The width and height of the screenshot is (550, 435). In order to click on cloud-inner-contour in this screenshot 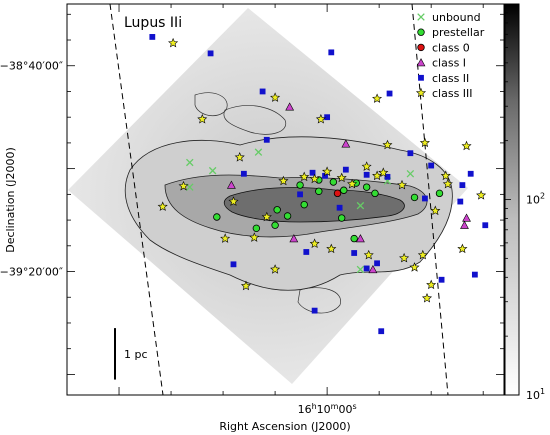, I will do `click(314, 205)`.